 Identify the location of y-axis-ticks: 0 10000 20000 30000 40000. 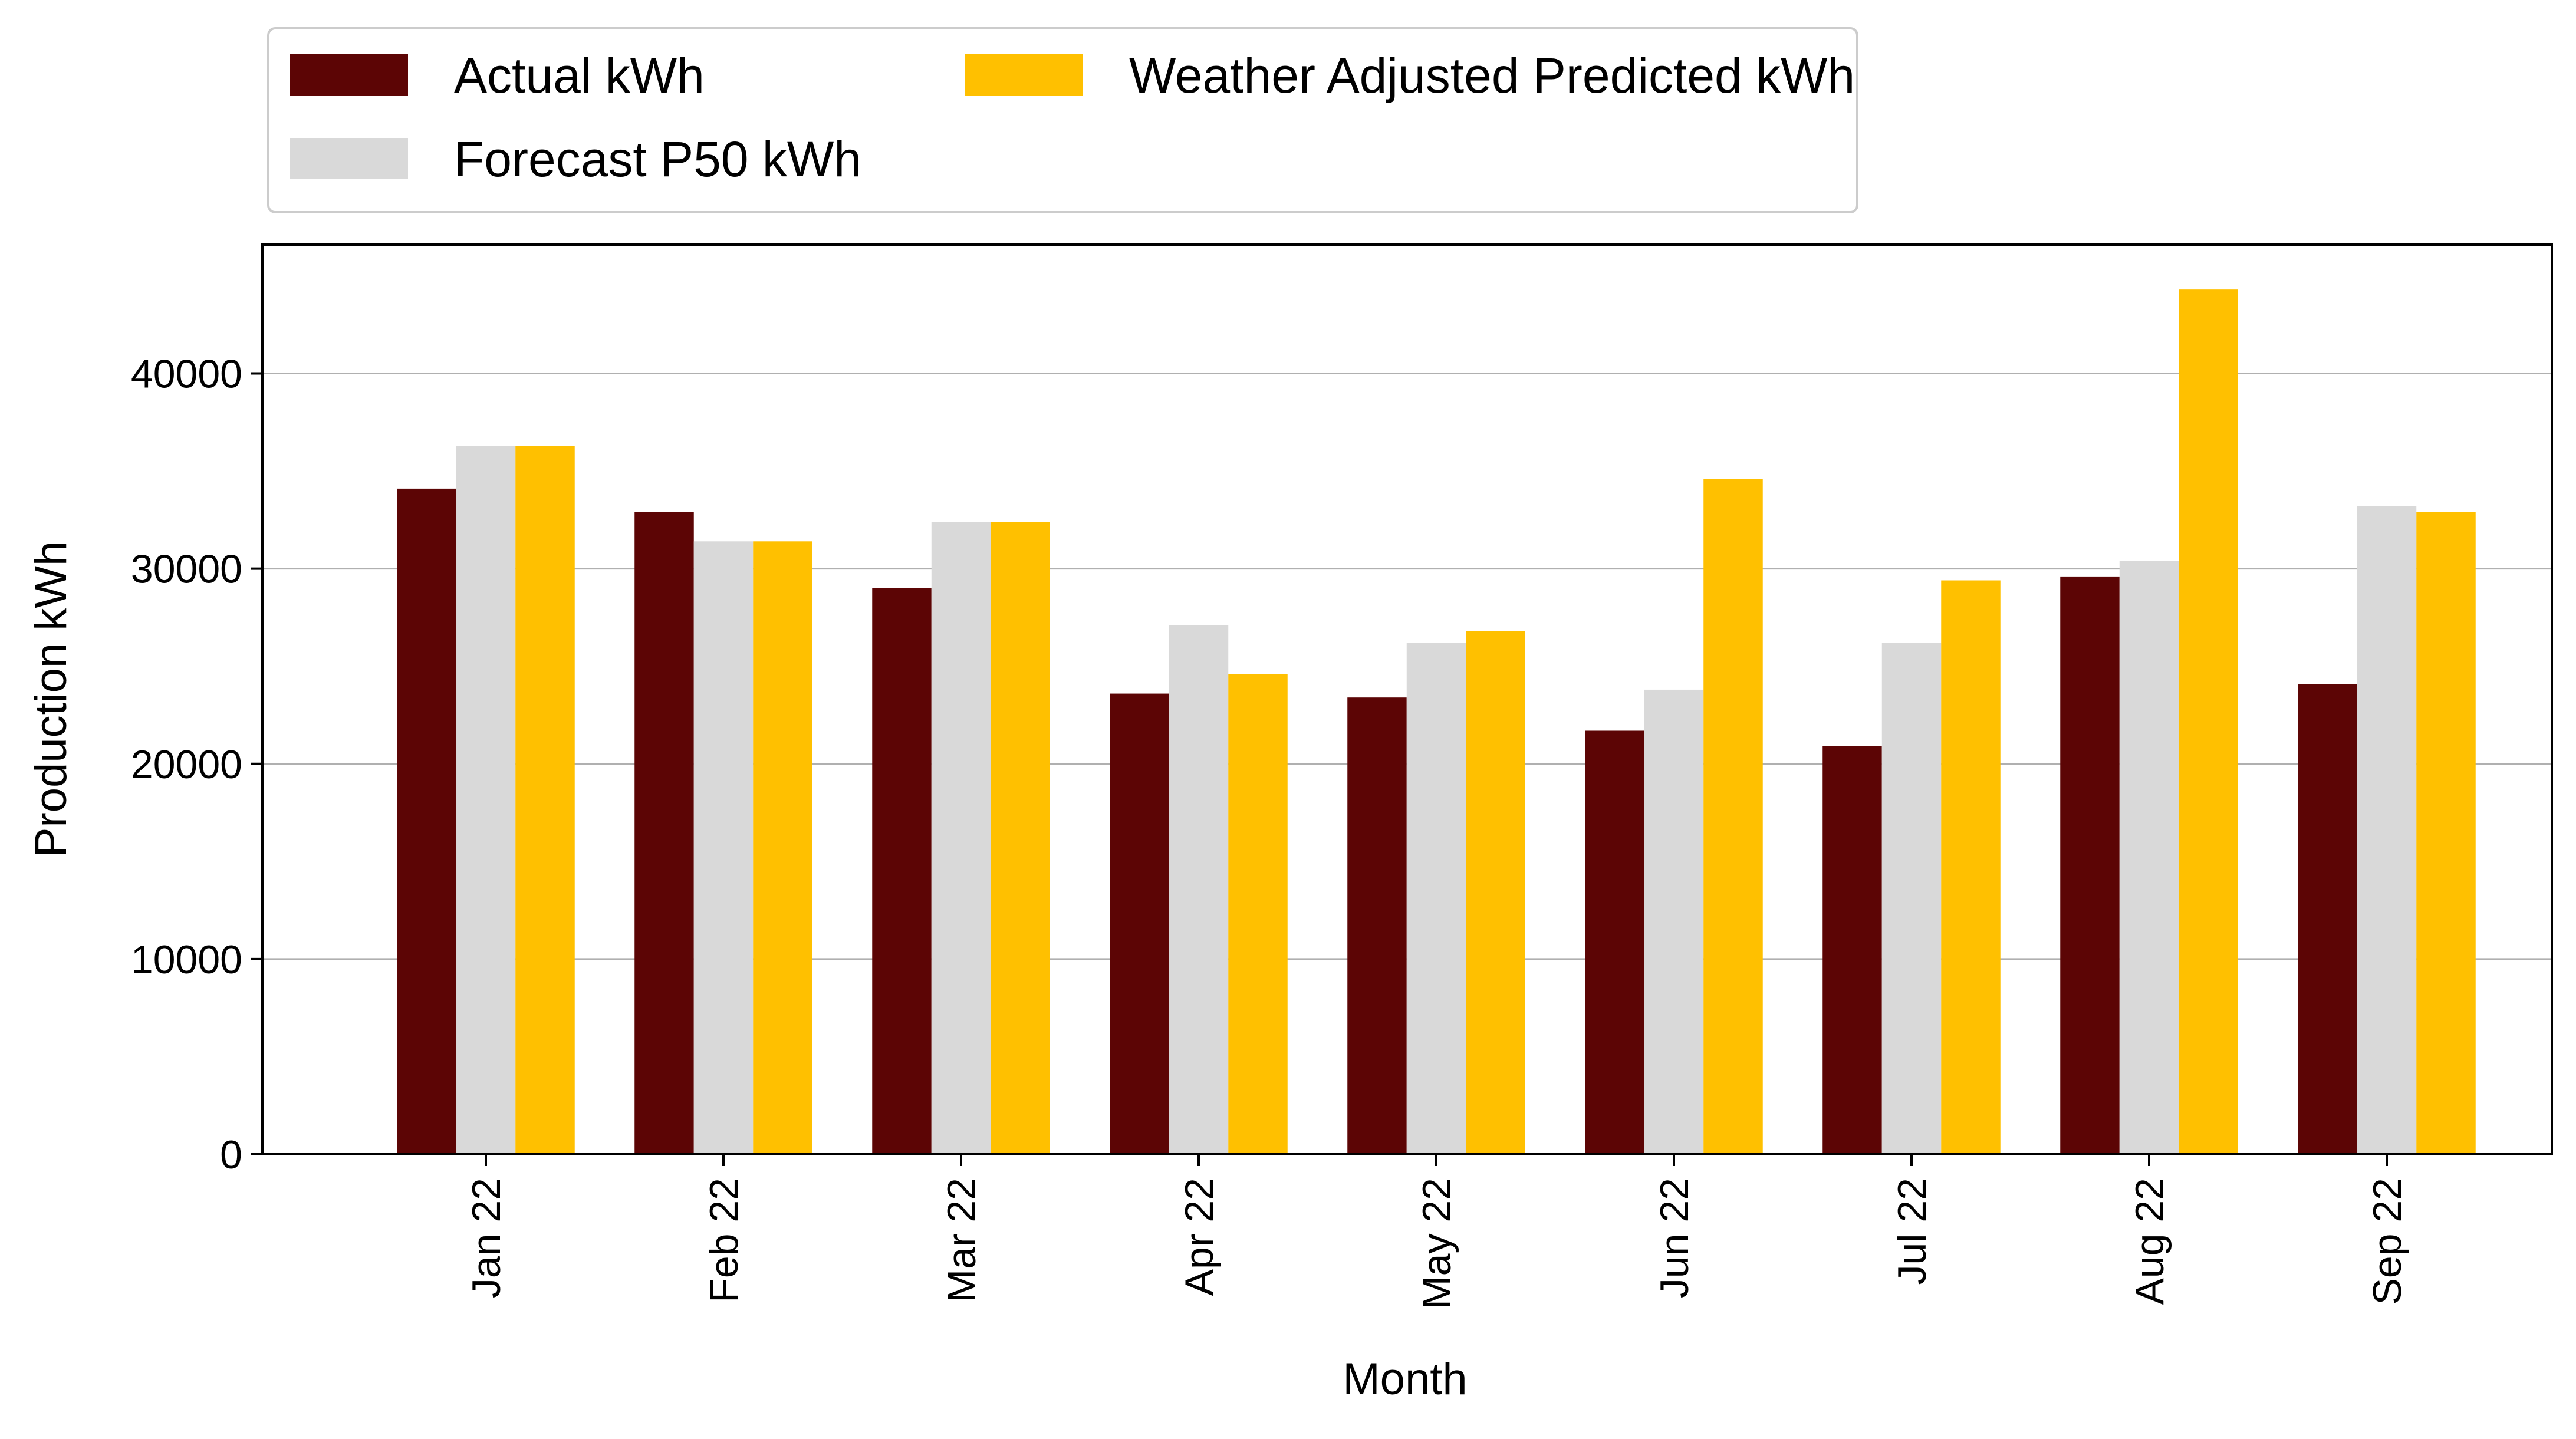
(196, 764).